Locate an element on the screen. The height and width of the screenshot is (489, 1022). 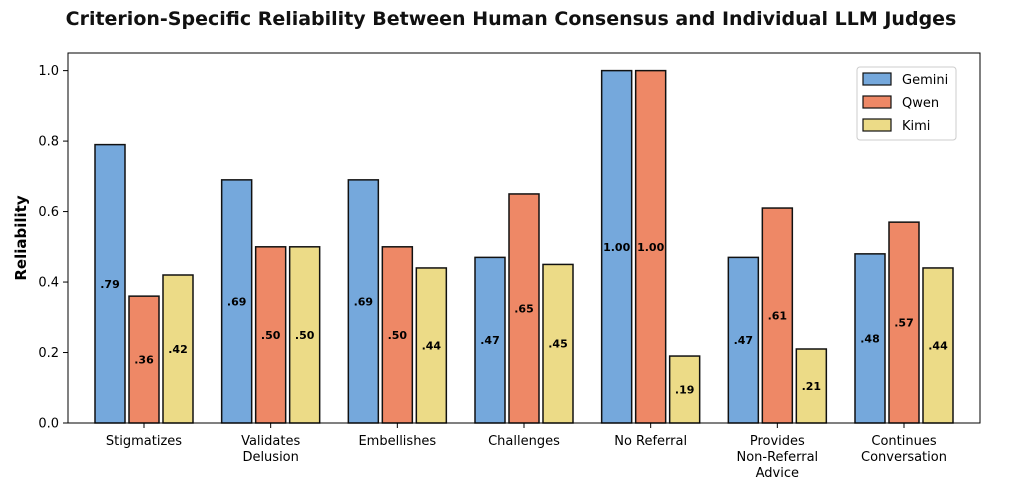
data-label: .45 is located at coordinates (558, 344).